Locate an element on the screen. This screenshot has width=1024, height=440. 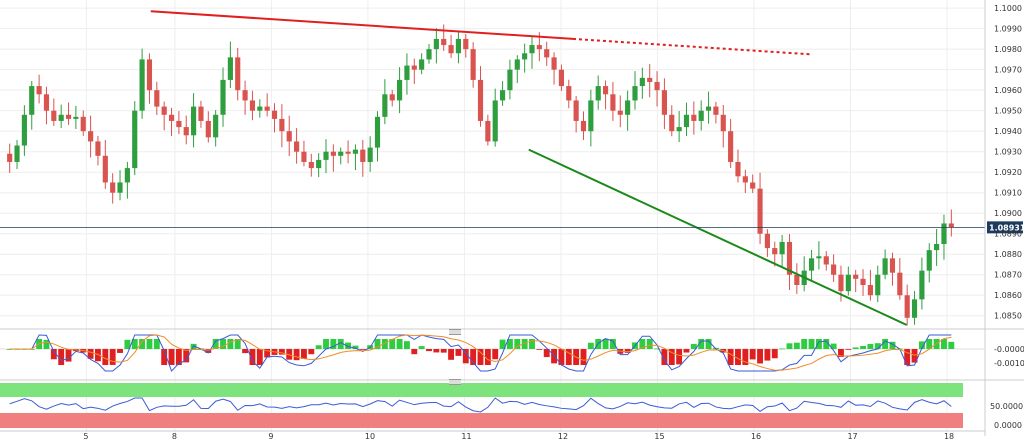
x-tick-label: 17 is located at coordinates (852, 436).